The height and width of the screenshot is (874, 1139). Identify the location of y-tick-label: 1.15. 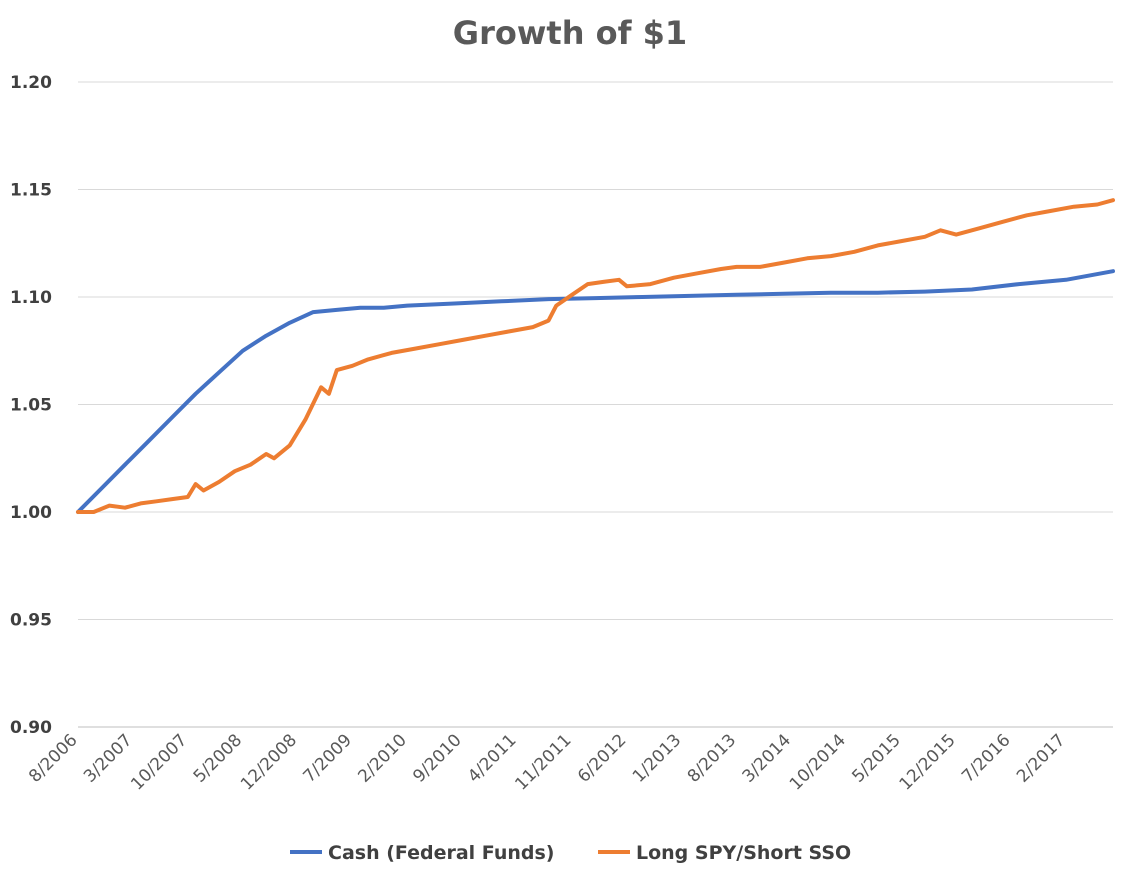
(31, 191).